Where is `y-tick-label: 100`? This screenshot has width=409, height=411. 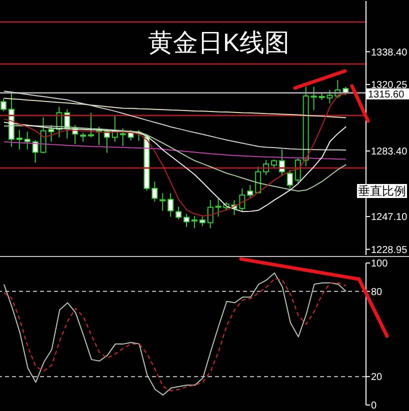
y-tick-label: 100 is located at coordinates (379, 264).